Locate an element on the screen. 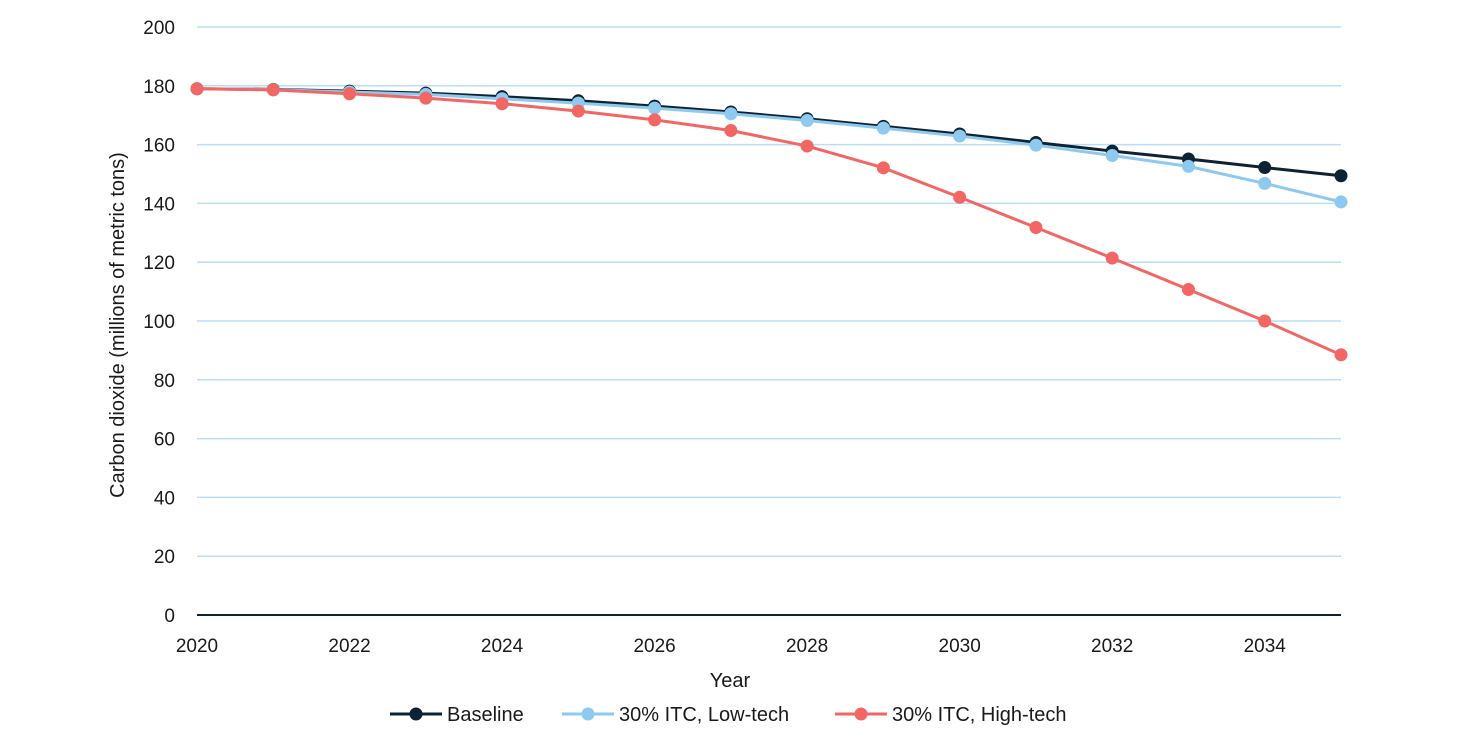  x-tick-label-2024: 2024 is located at coordinates (502, 646).